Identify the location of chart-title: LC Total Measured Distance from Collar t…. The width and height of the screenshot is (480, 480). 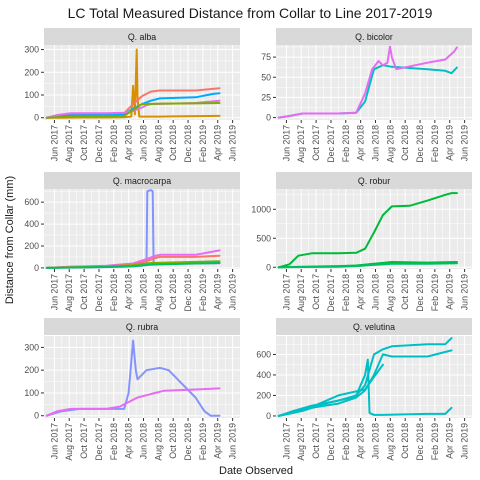
(250, 13).